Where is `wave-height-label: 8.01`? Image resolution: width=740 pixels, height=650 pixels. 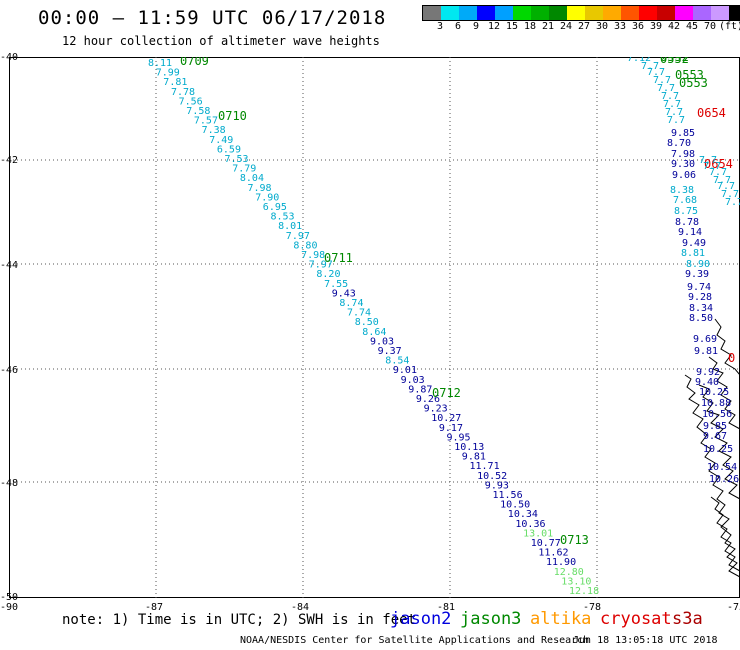
wave-height-label: 8.01 is located at coordinates (290, 226).